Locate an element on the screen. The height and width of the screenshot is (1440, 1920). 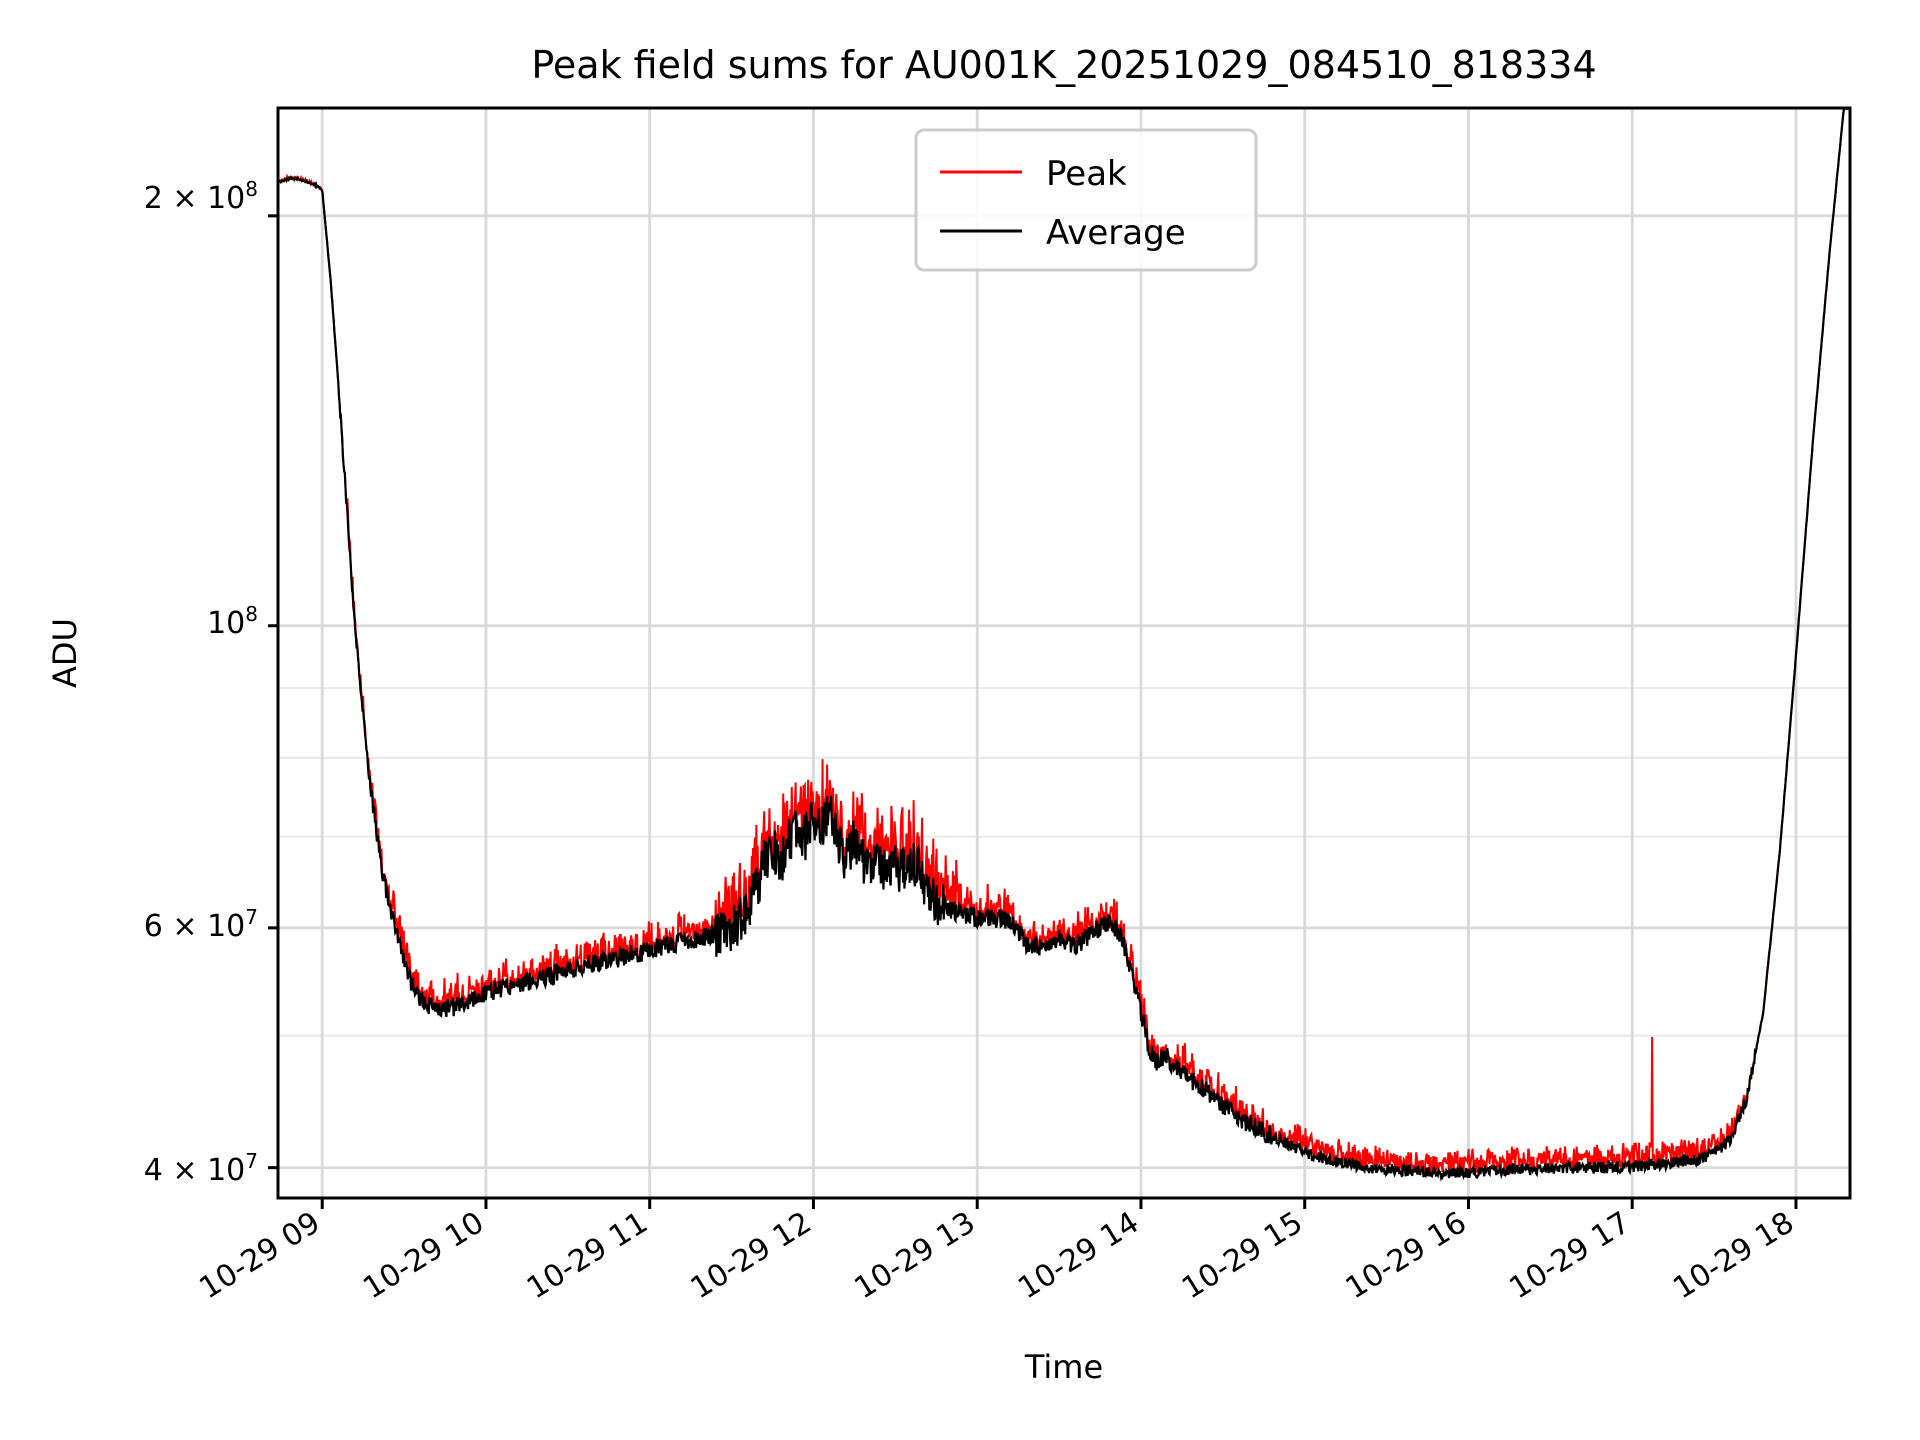
y-tick-label-6e7: 6 × 107 is located at coordinates (201, 924).